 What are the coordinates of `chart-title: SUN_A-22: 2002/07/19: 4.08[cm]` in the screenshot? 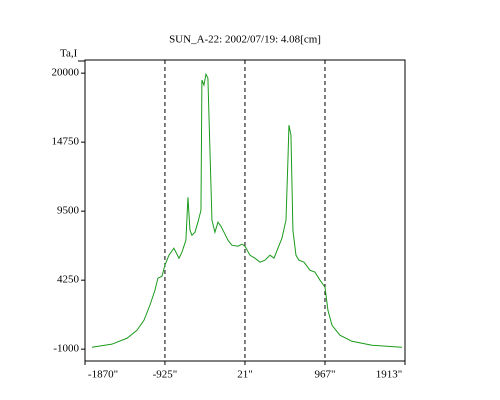 It's located at (245, 40).